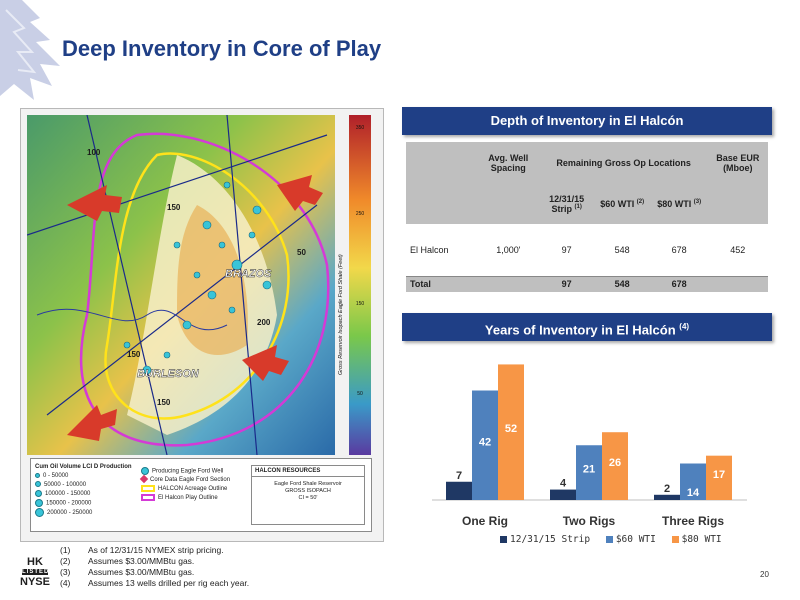 The image size is (800, 600). I want to click on sub-strip: 12/31/15 Strip (1), so click(566, 204).